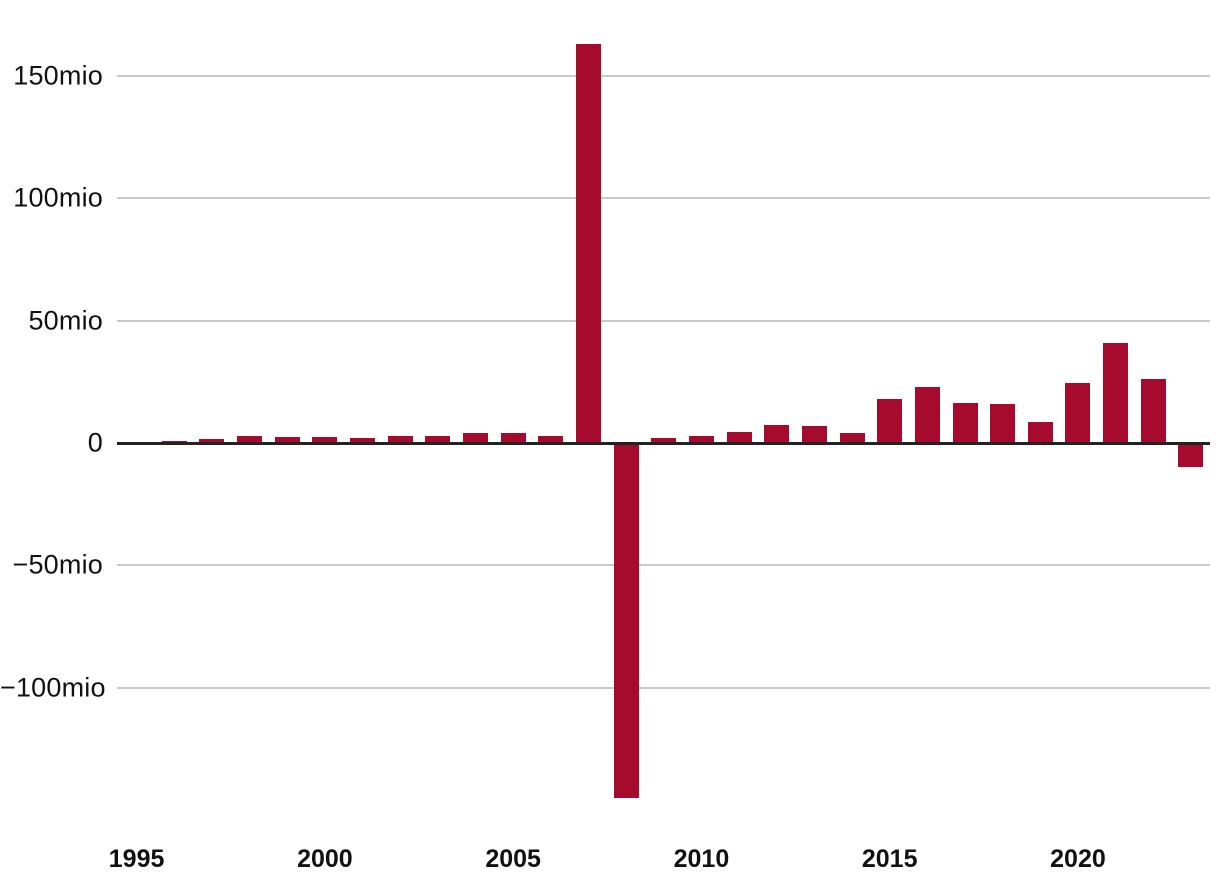  What do you see at coordinates (58, 75) in the screenshot?
I see `y-tick-label-150: 150mio` at bounding box center [58, 75].